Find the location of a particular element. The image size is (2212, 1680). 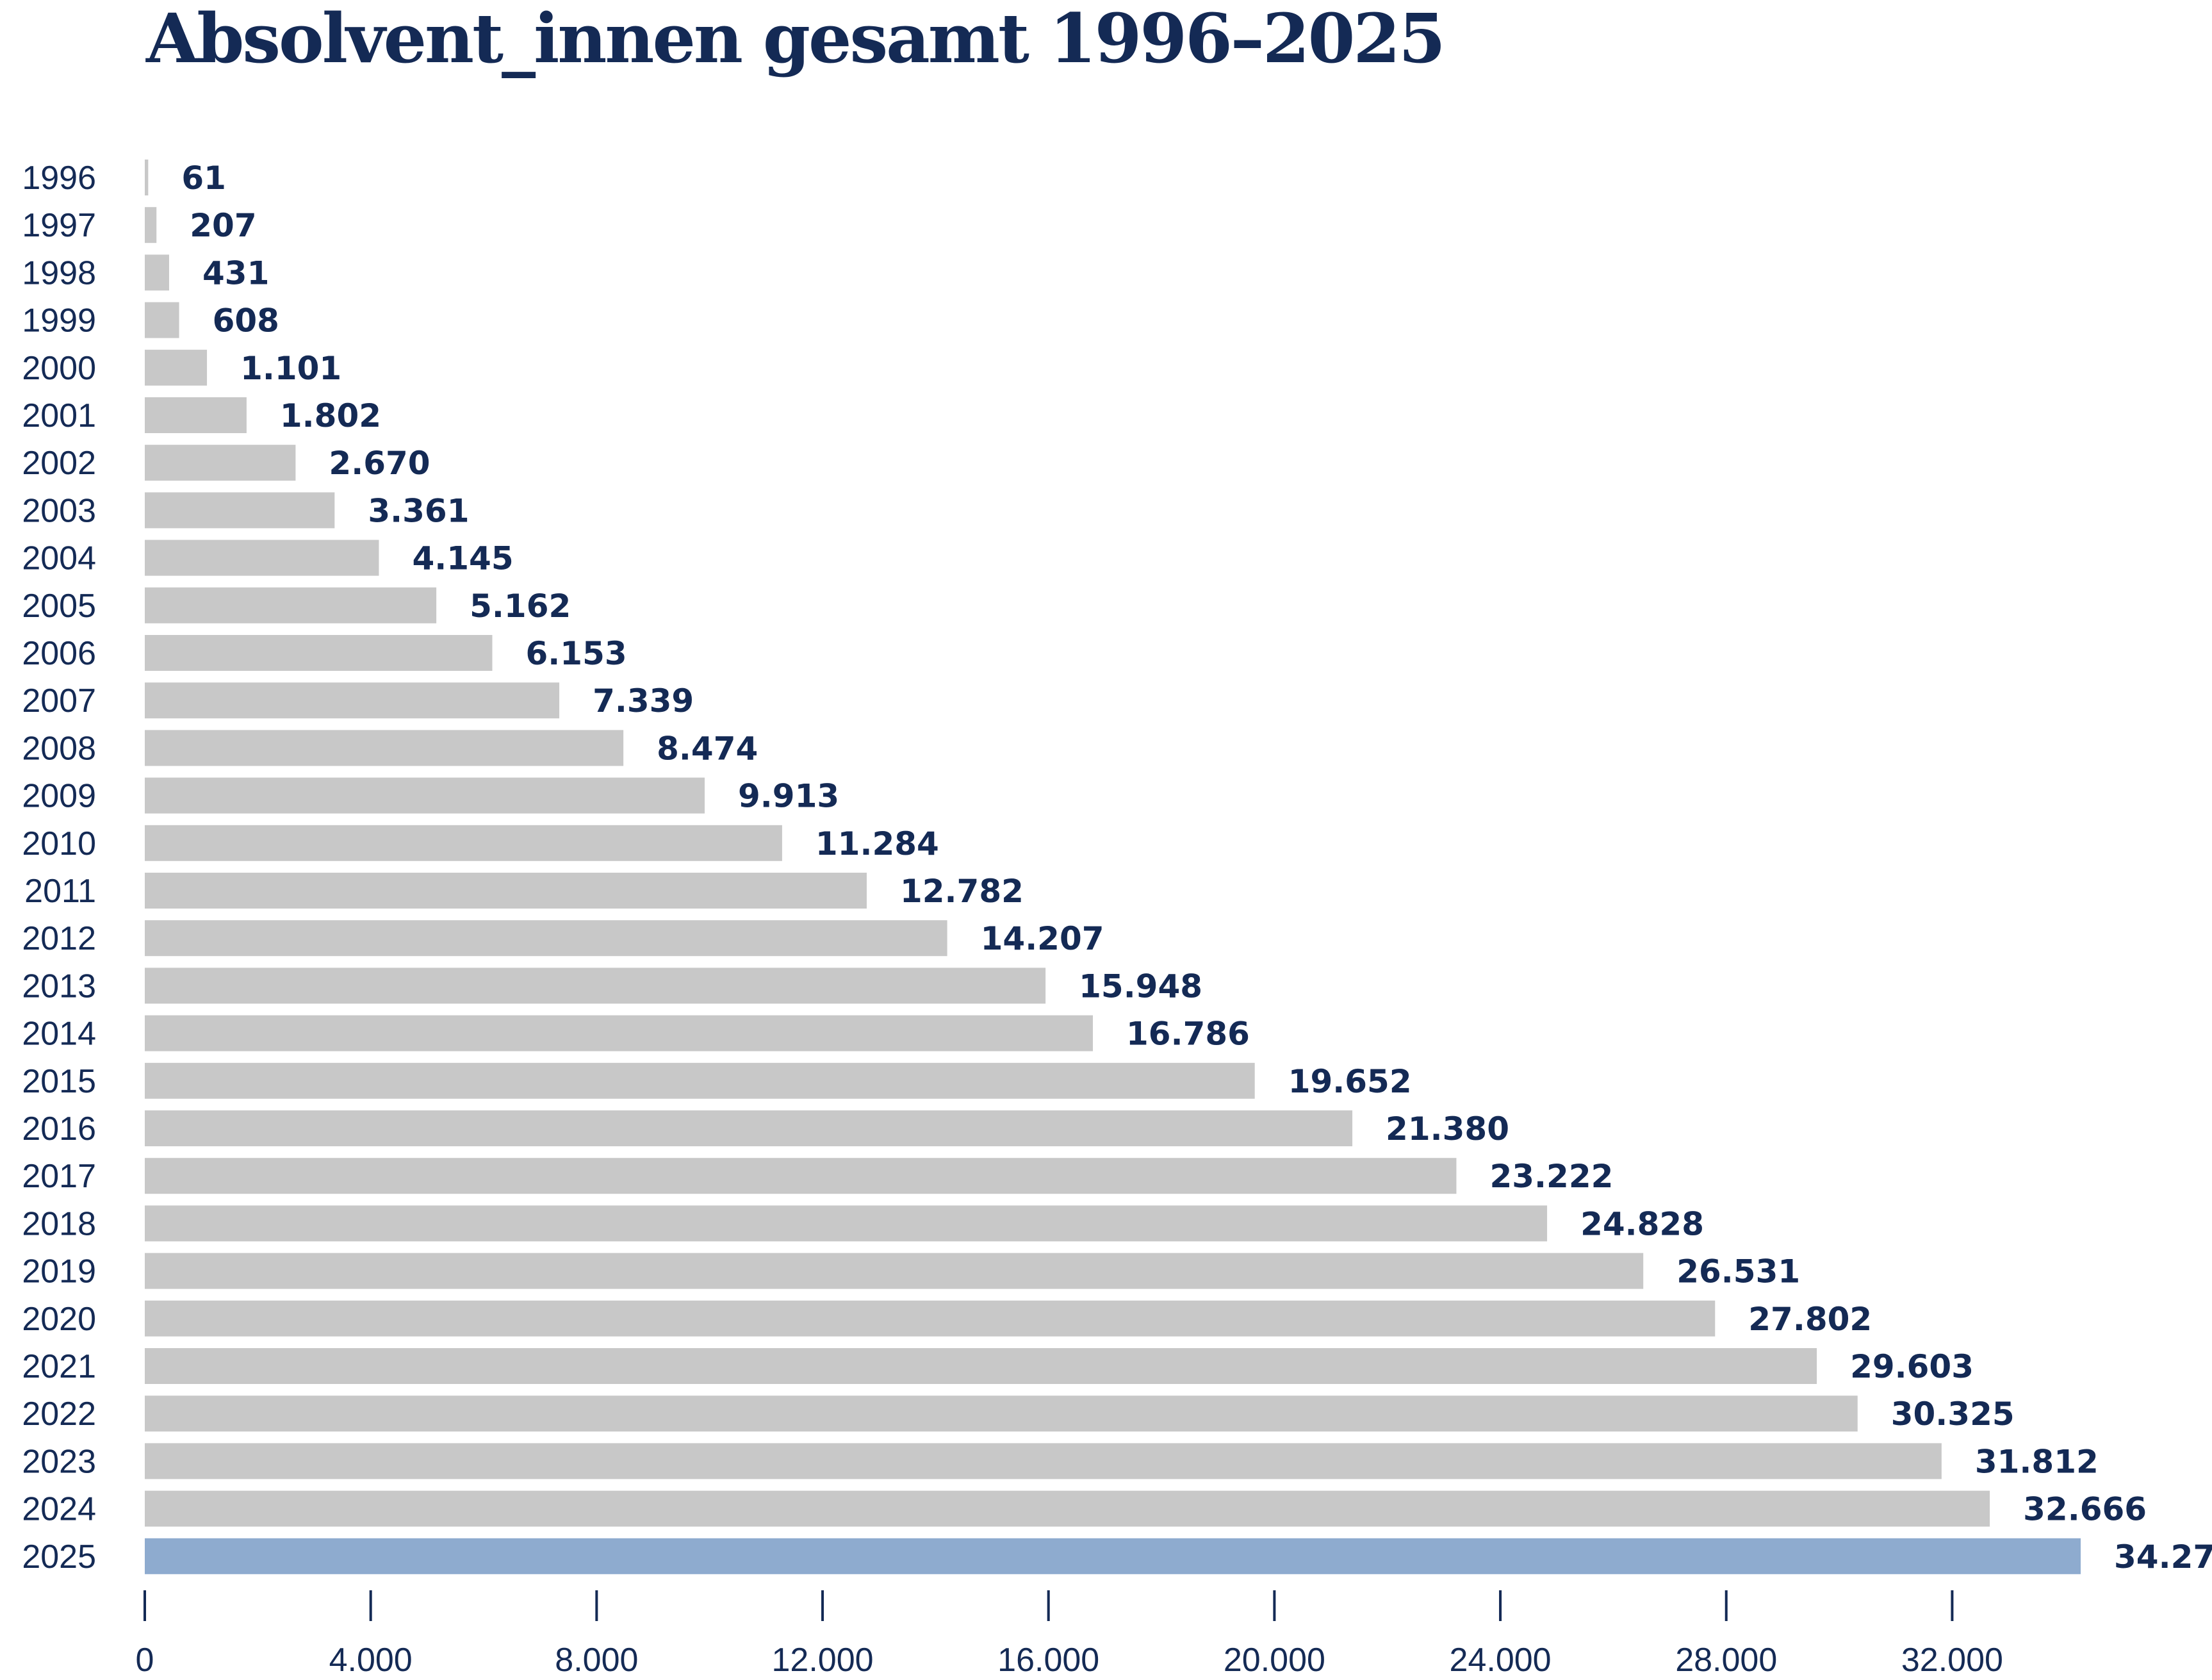

year-label-2001: 2001 is located at coordinates (59, 415).